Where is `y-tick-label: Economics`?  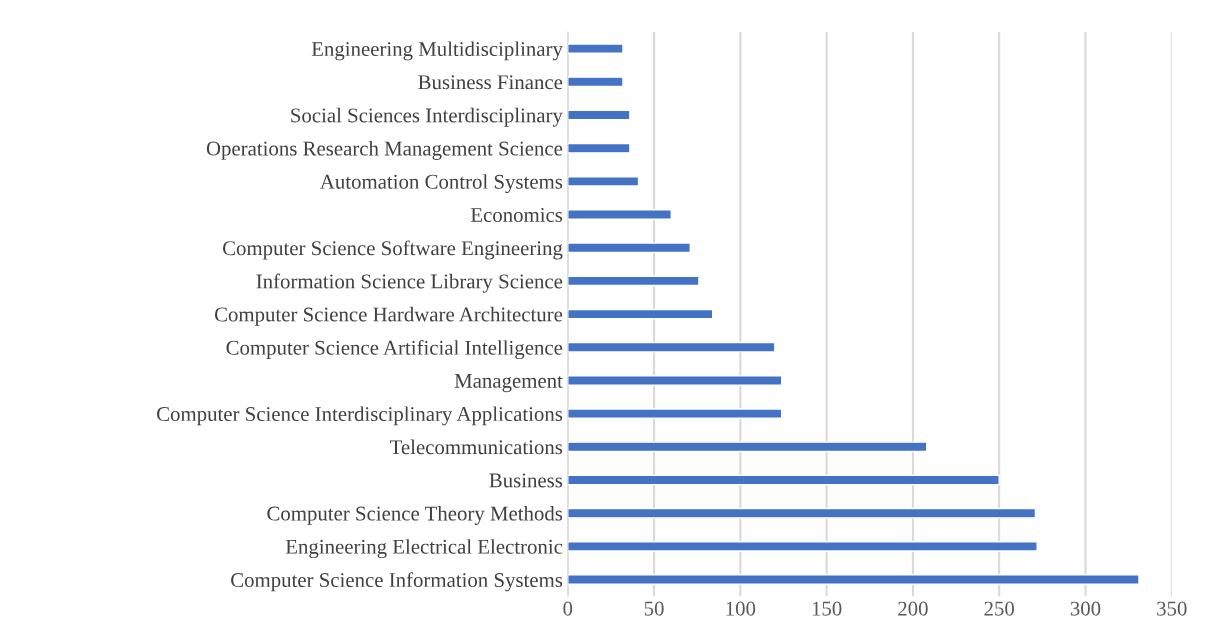
y-tick-label: Economics is located at coordinates (516, 214).